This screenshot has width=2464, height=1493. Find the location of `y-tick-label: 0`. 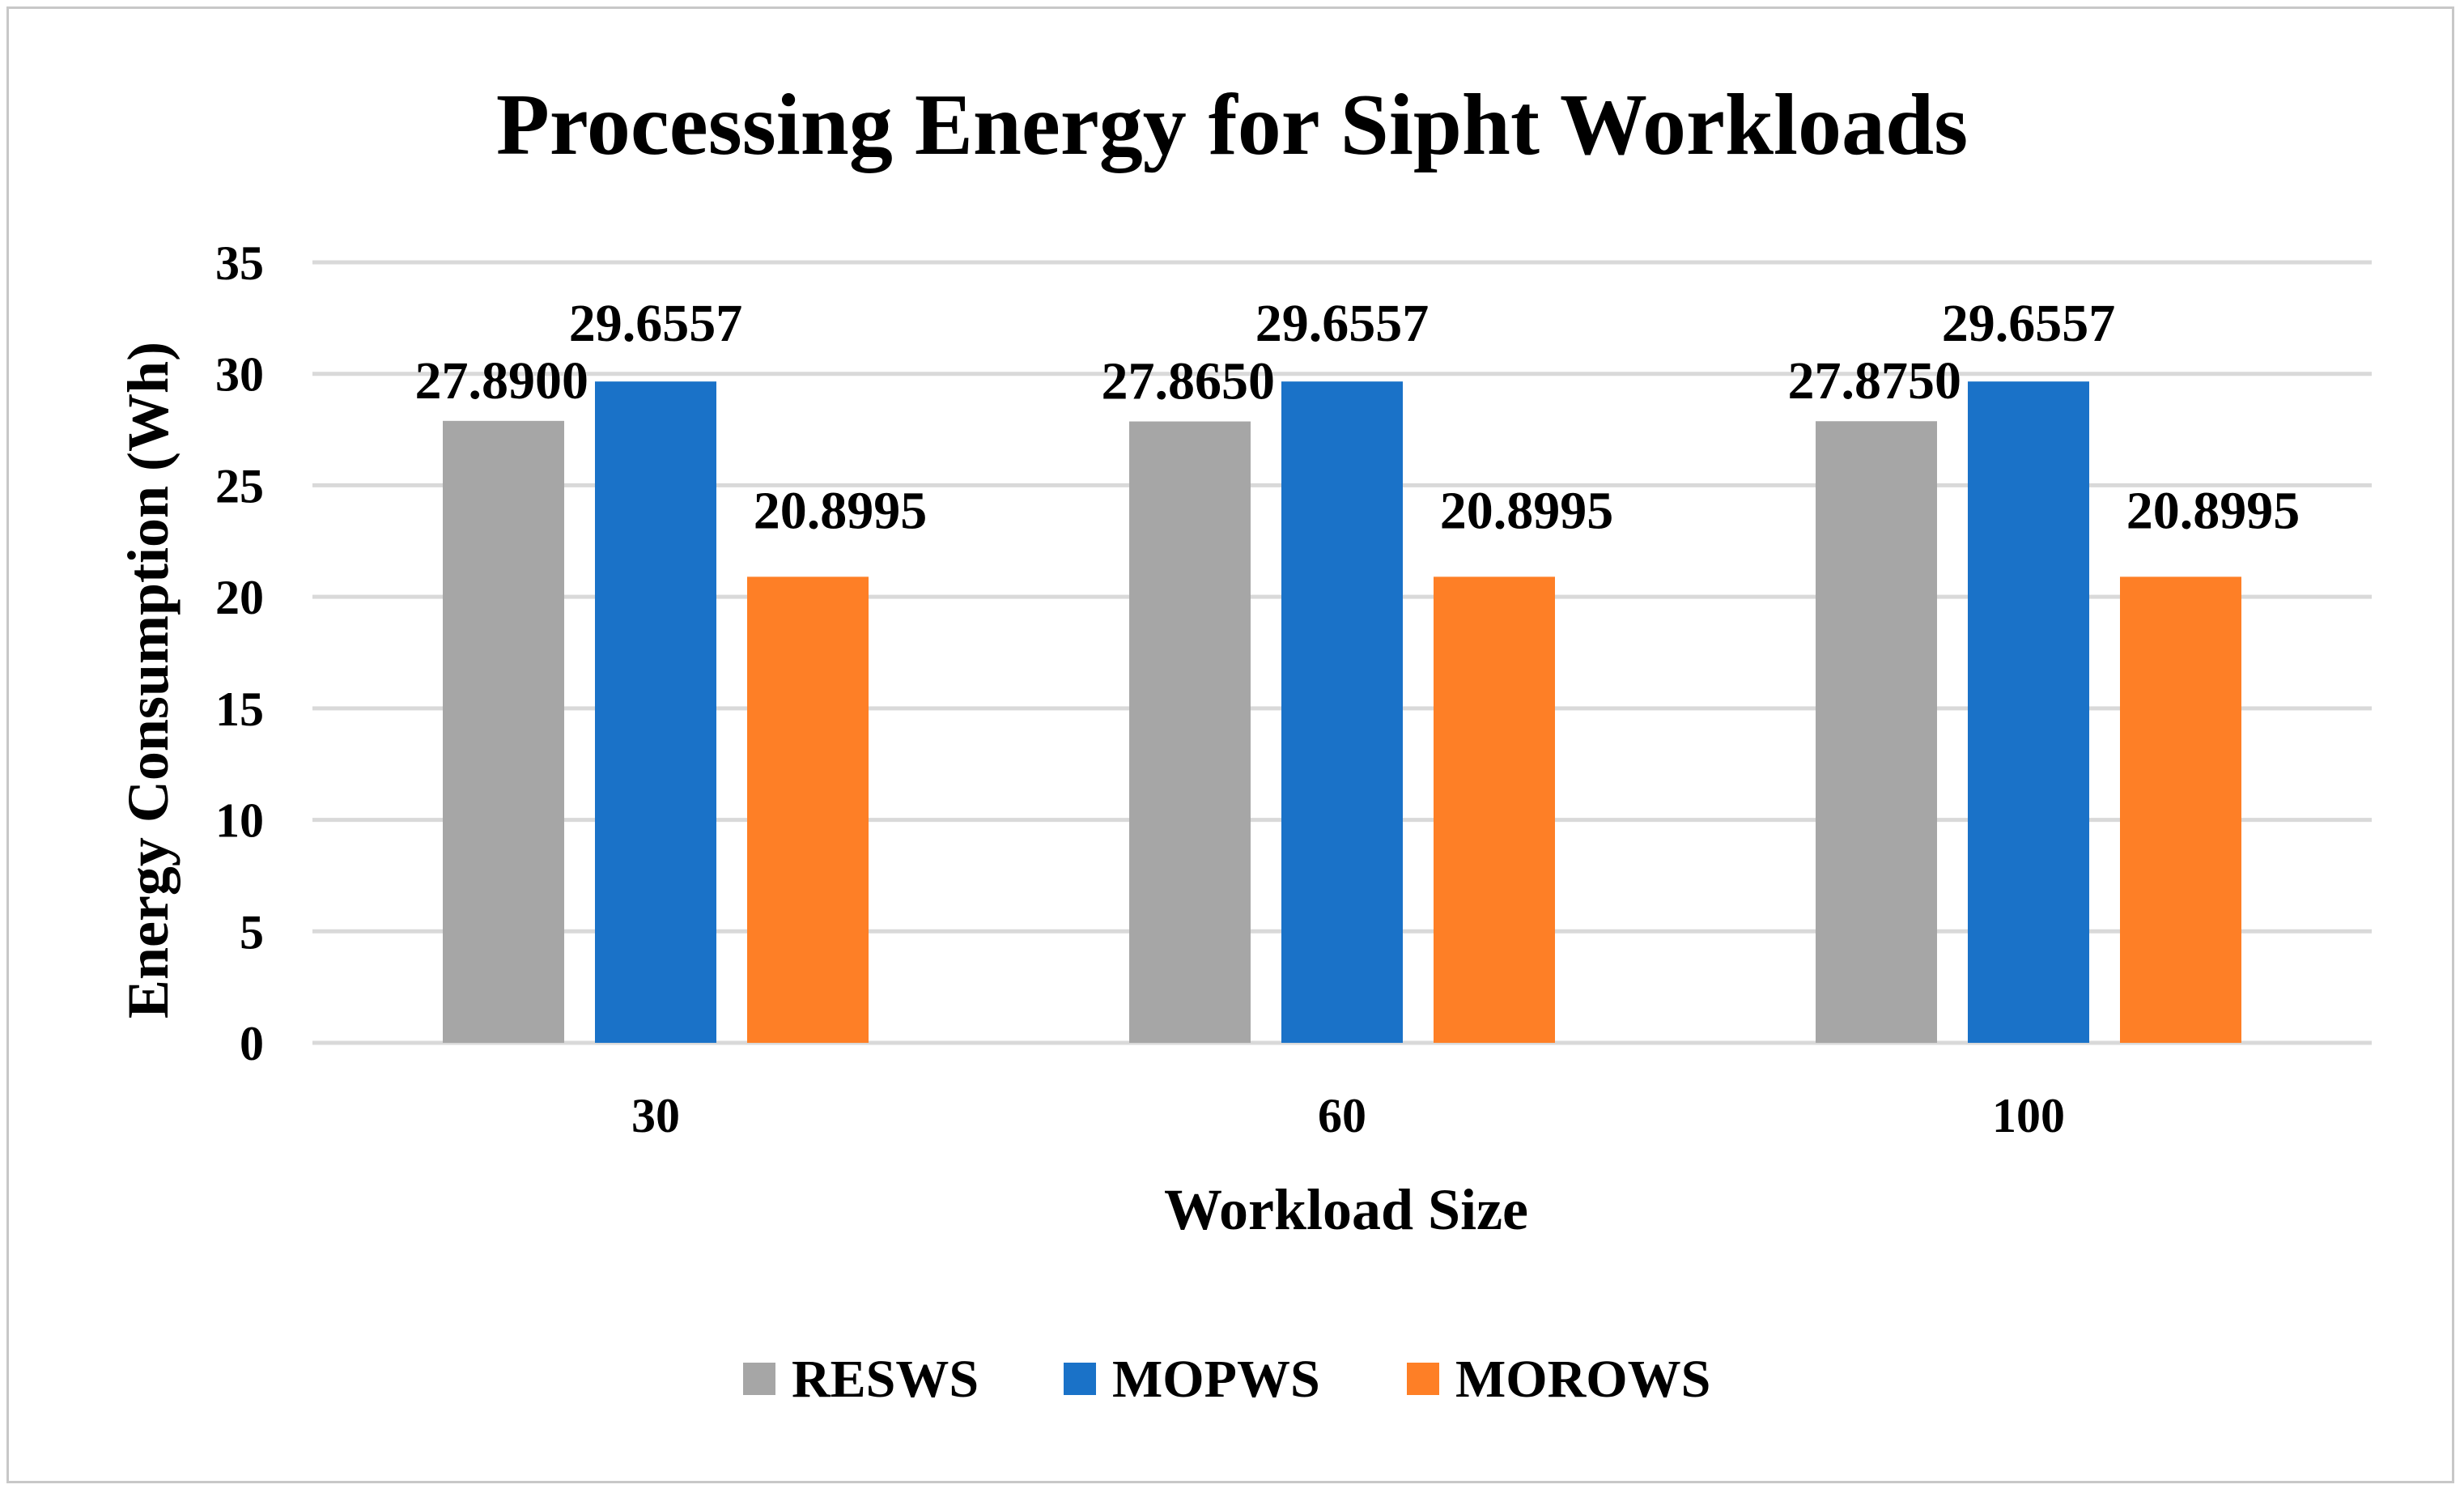

y-tick-label: 0 is located at coordinates (252, 1044).